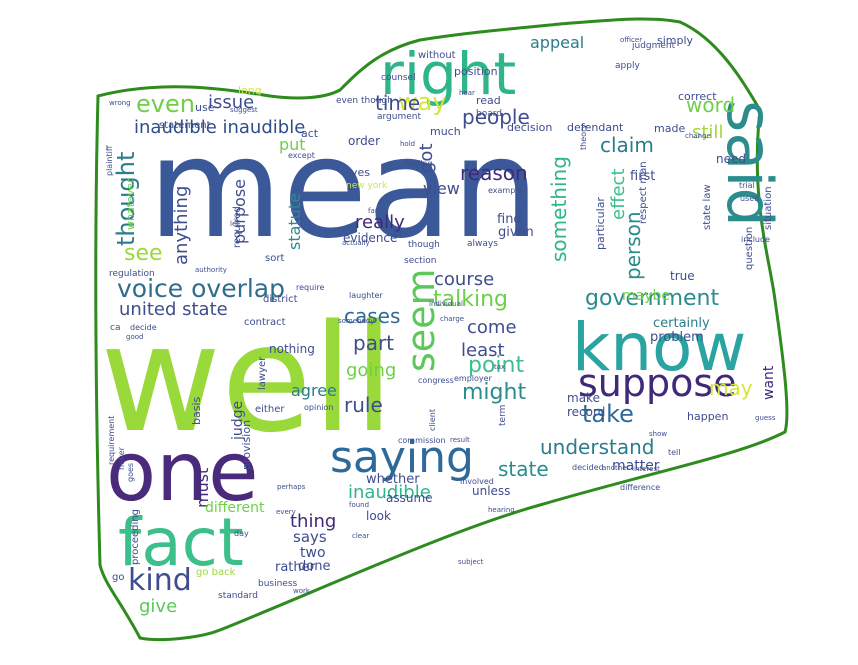 This screenshot has width=858, height=665. I want to click on word-tax: tax, so click(499, 367).